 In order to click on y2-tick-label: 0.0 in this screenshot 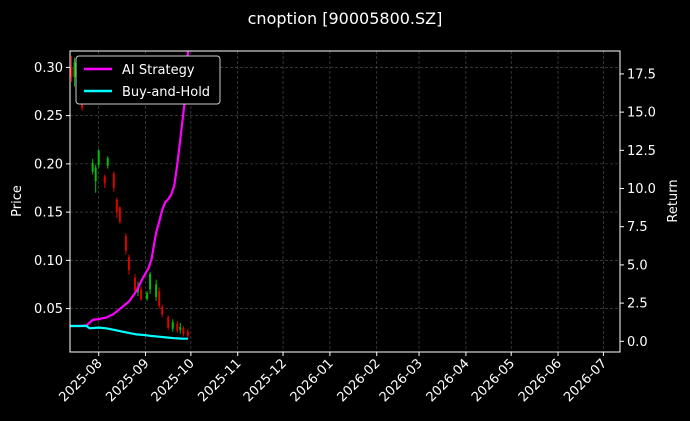, I will do `click(637, 342)`.